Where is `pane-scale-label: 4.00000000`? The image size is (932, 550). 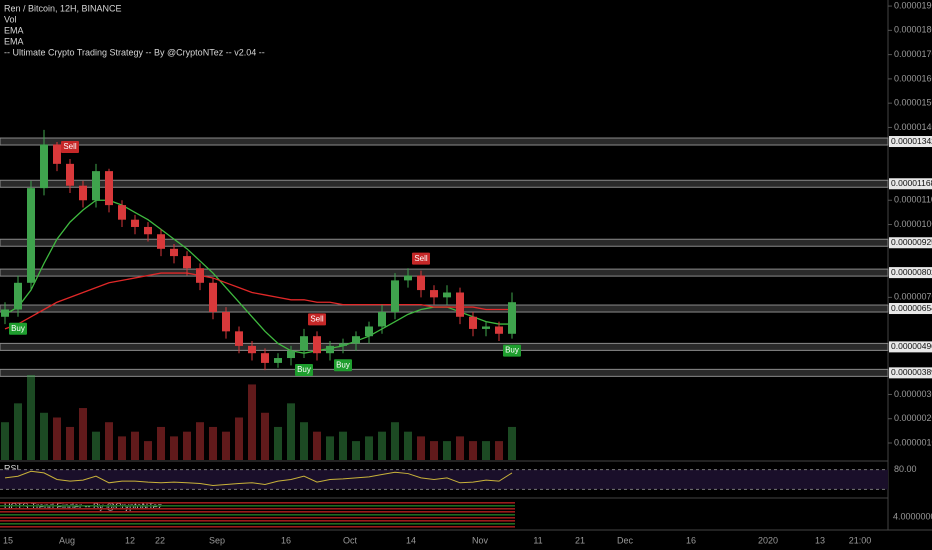 pane-scale-label: 4.00000000 is located at coordinates (912, 516).